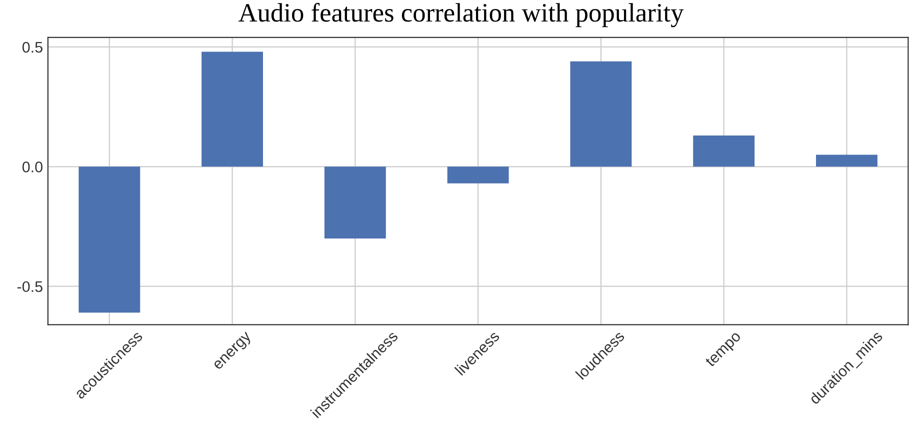 The height and width of the screenshot is (430, 922). Describe the element at coordinates (32, 47) in the screenshot. I see `y-tick-label: 0.5` at that location.